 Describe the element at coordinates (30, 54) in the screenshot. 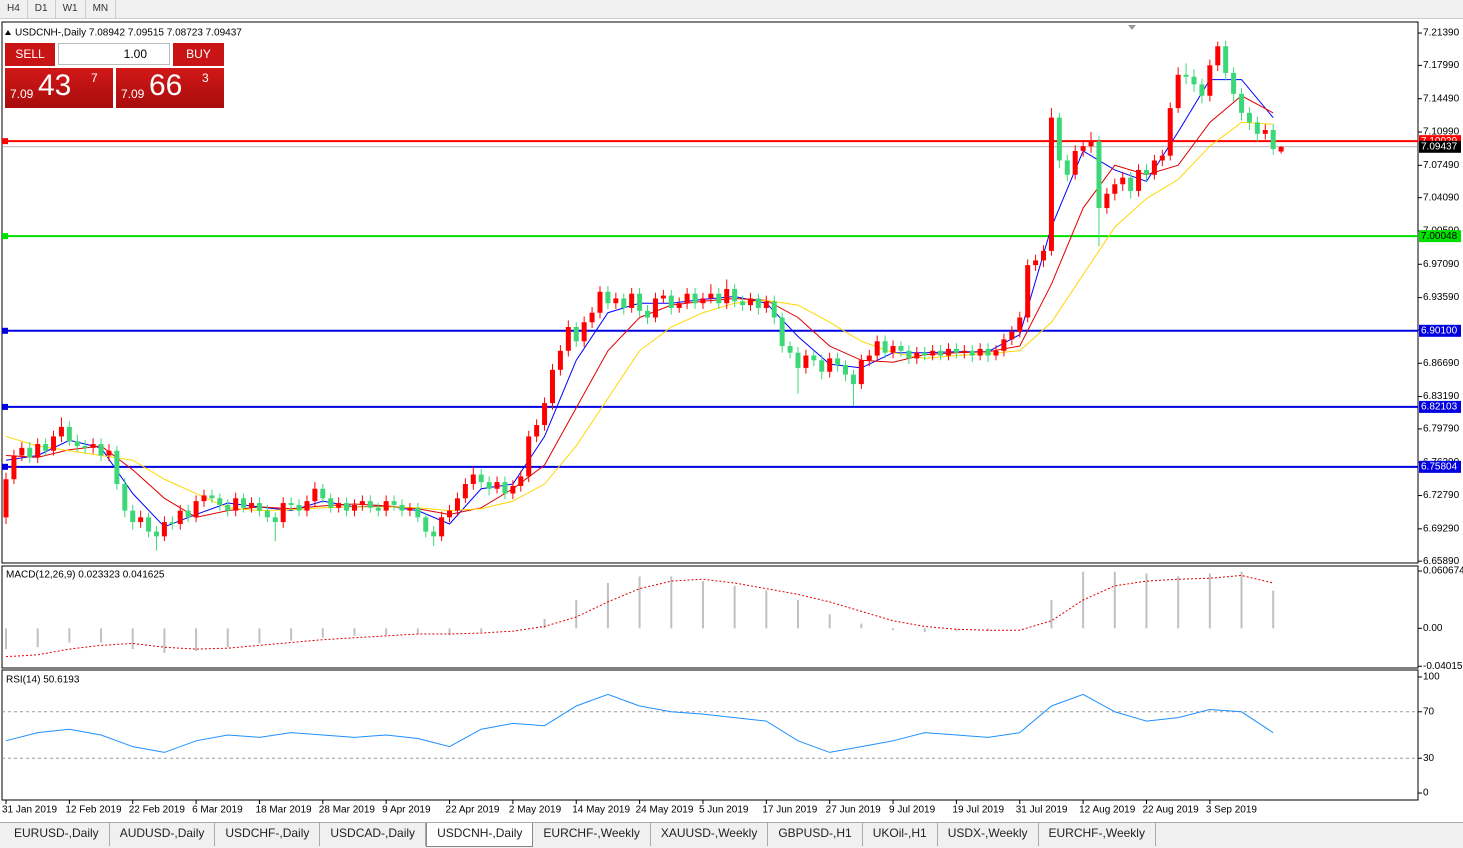

I see `sell-button: SELL` at that location.